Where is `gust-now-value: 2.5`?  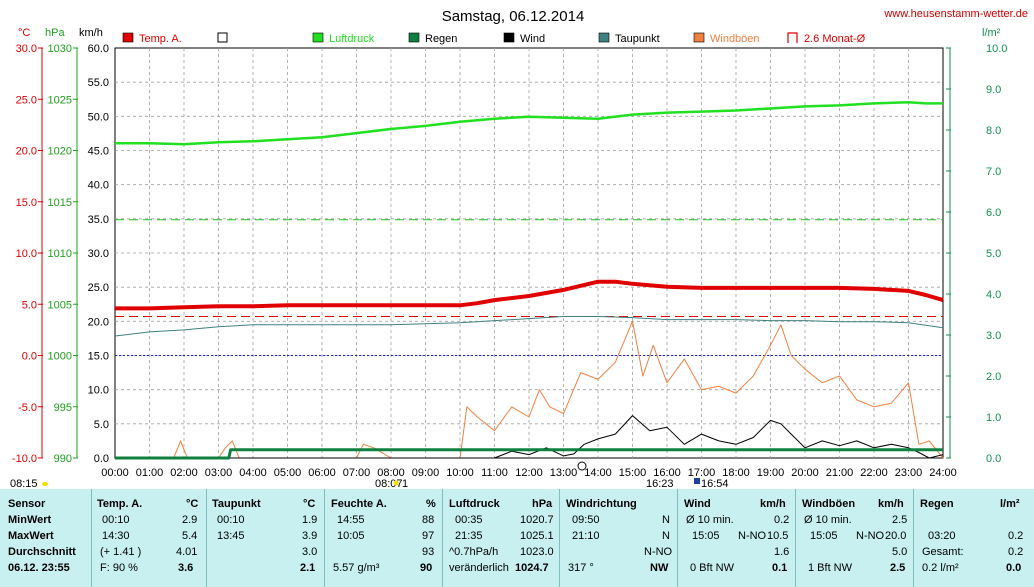 gust-now-value: 2.5 is located at coordinates (898, 568).